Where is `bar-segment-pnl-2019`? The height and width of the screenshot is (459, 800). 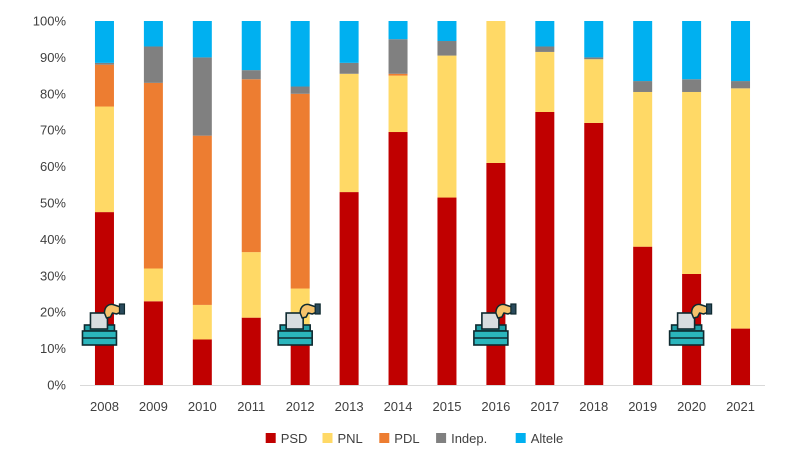 bar-segment-pnl-2019 is located at coordinates (643, 169).